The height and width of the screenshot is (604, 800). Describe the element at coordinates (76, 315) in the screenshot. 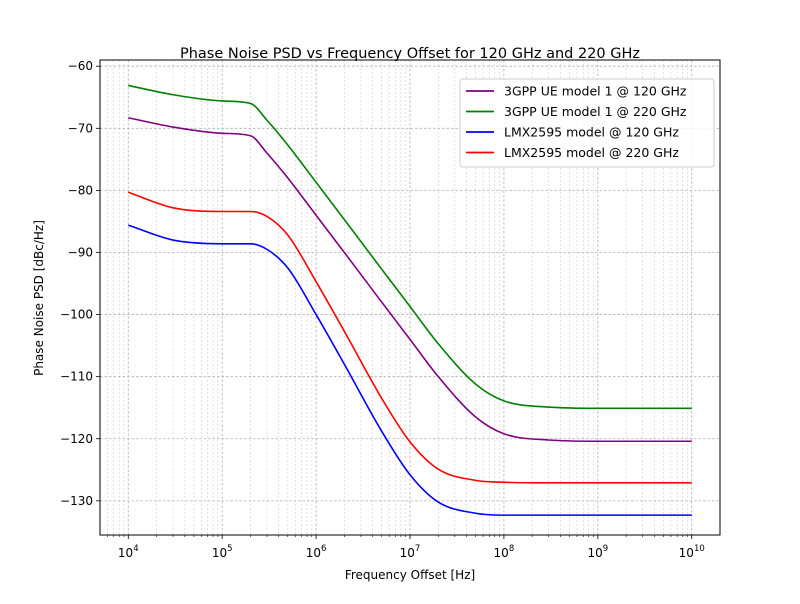

I see `y-tick-label: −100` at that location.